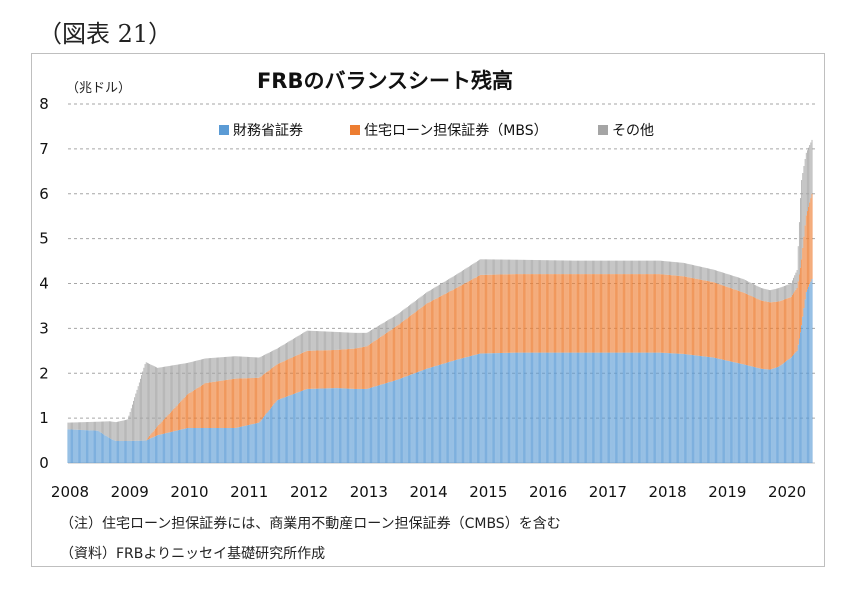 Image resolution: width=859 pixels, height=592 pixels. I want to click on source-note: （資料）FRBよりニッセイ基礎研究所作成, so click(193, 554).